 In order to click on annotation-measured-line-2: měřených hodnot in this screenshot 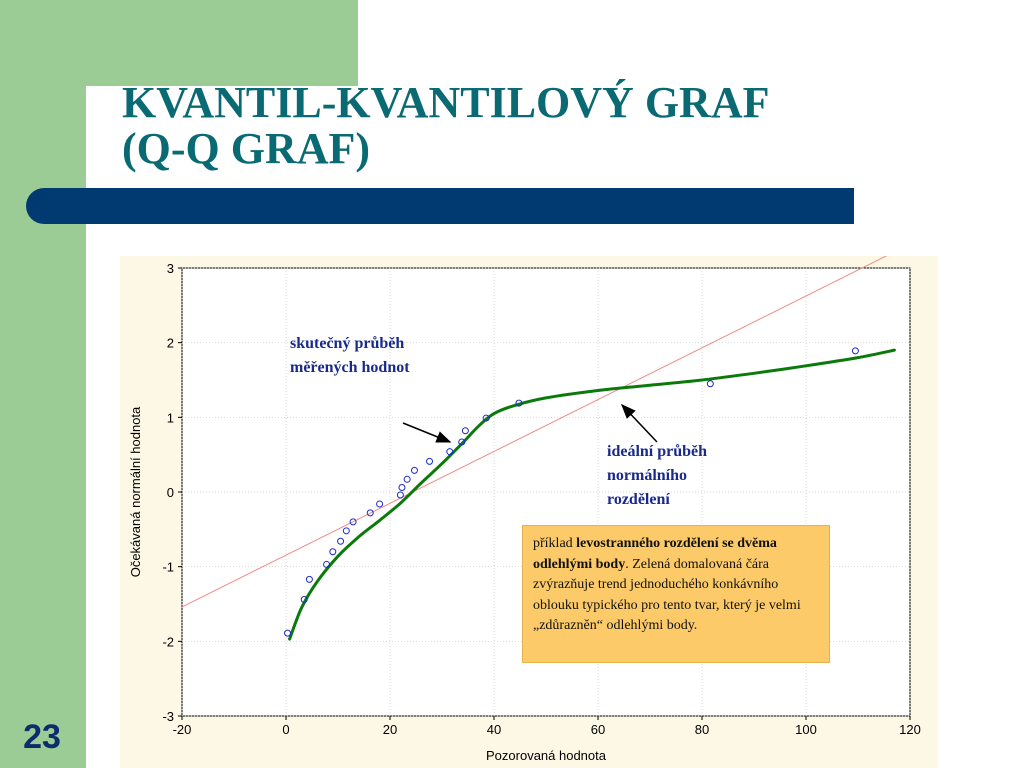, I will do `click(350, 367)`.